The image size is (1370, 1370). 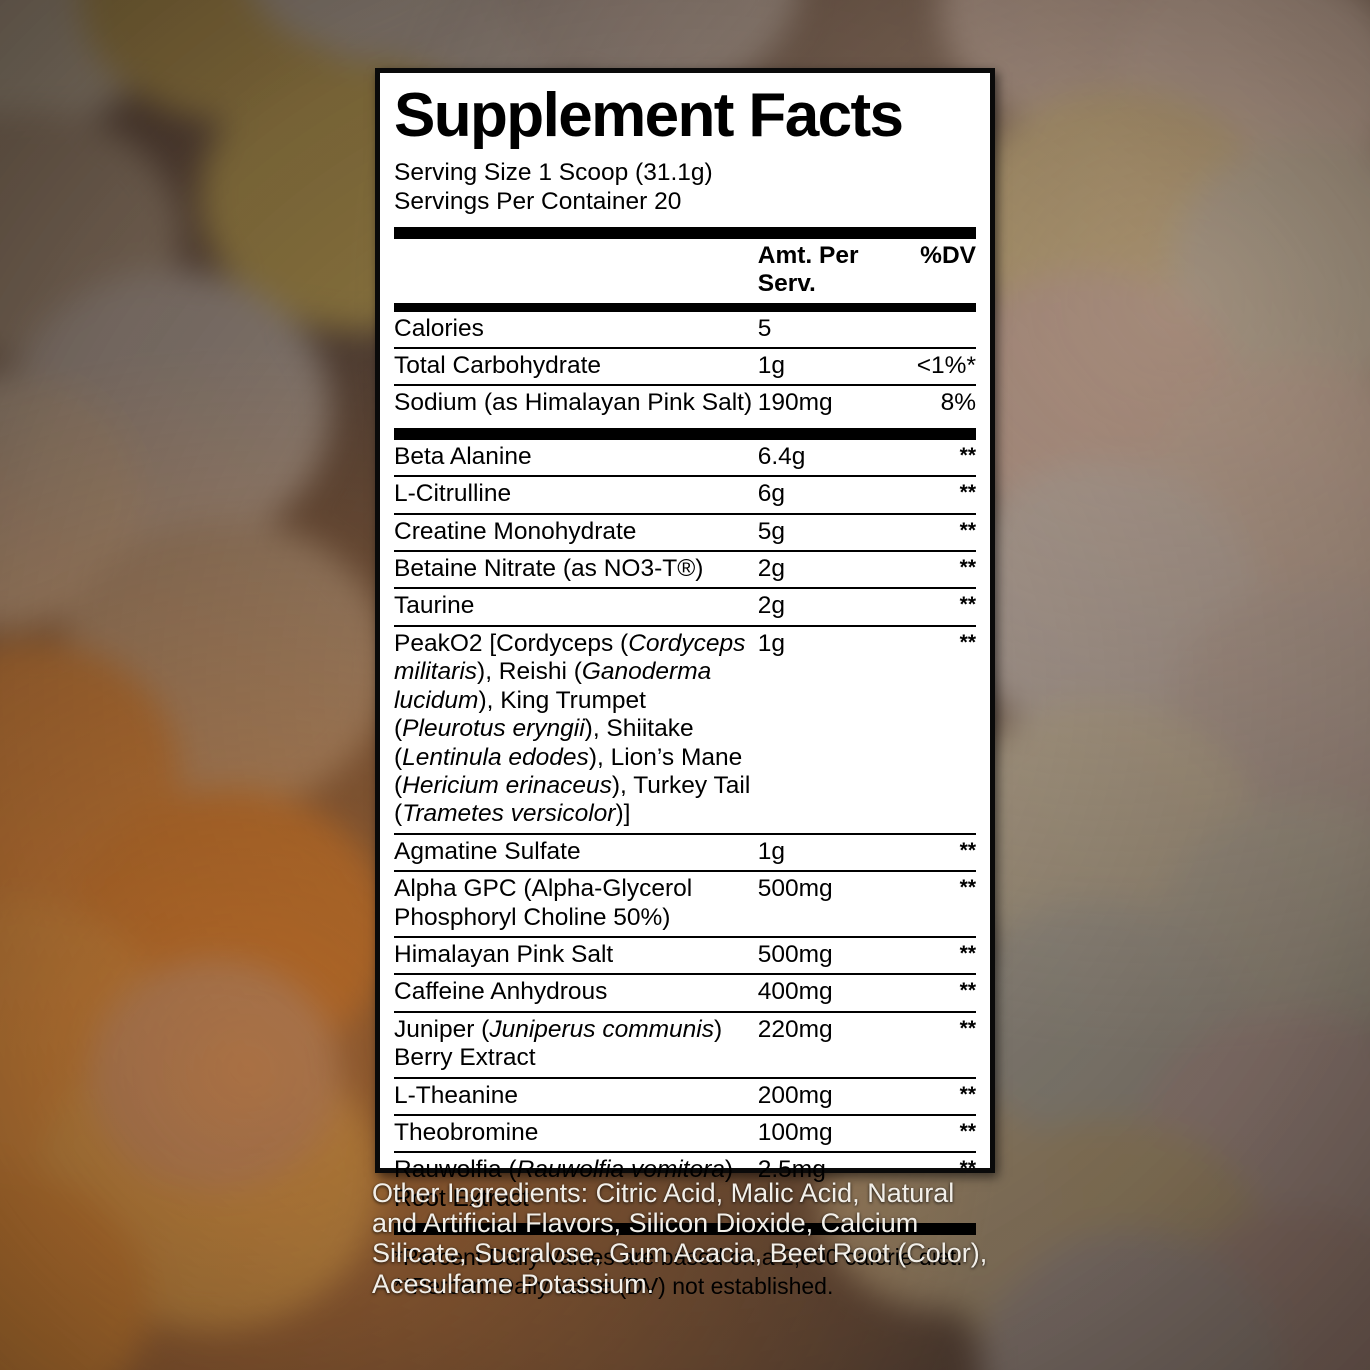 What do you see at coordinates (936, 271) in the screenshot?
I see `header-percent-dv: %DV` at bounding box center [936, 271].